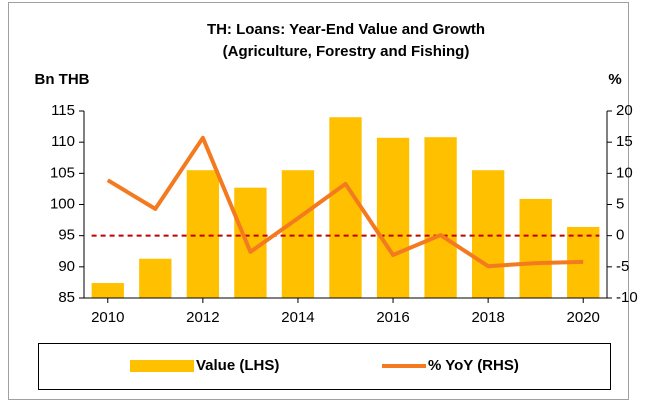 The width and height of the screenshot is (648, 401). I want to click on y-tick-label: 105, so click(62, 172).